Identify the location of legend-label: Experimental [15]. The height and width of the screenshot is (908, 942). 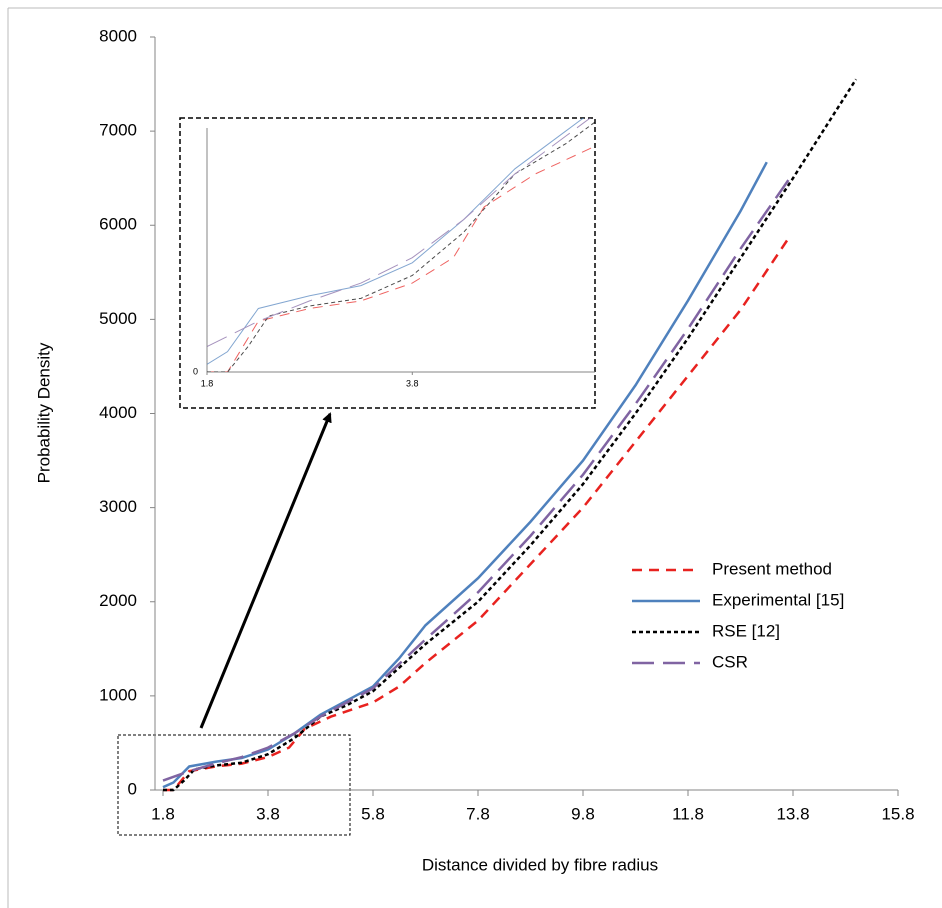
(778, 599).